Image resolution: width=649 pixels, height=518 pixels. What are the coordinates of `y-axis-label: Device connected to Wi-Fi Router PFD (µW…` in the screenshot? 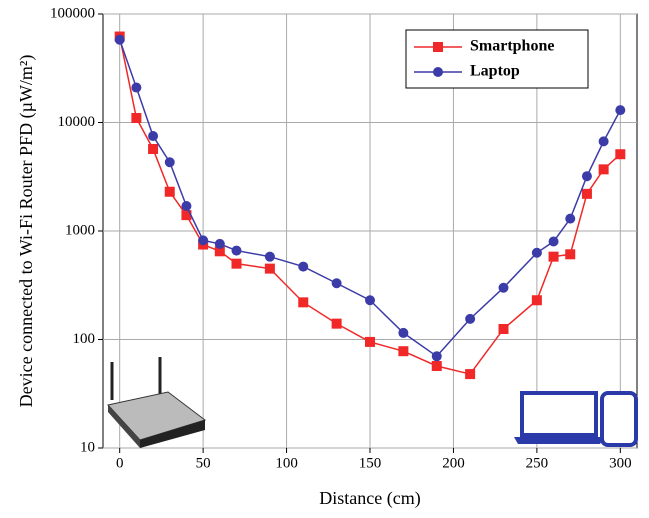 It's located at (26, 231).